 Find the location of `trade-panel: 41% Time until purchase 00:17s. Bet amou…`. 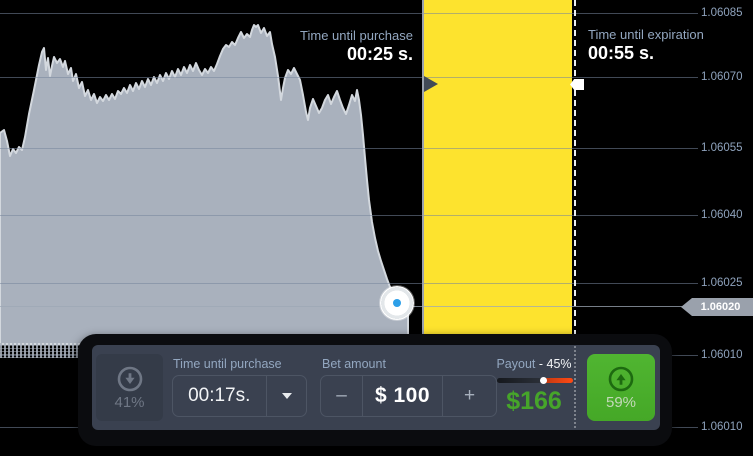

trade-panel: 41% Time until purchase 00:17s. Bet amou… is located at coordinates (376, 387).